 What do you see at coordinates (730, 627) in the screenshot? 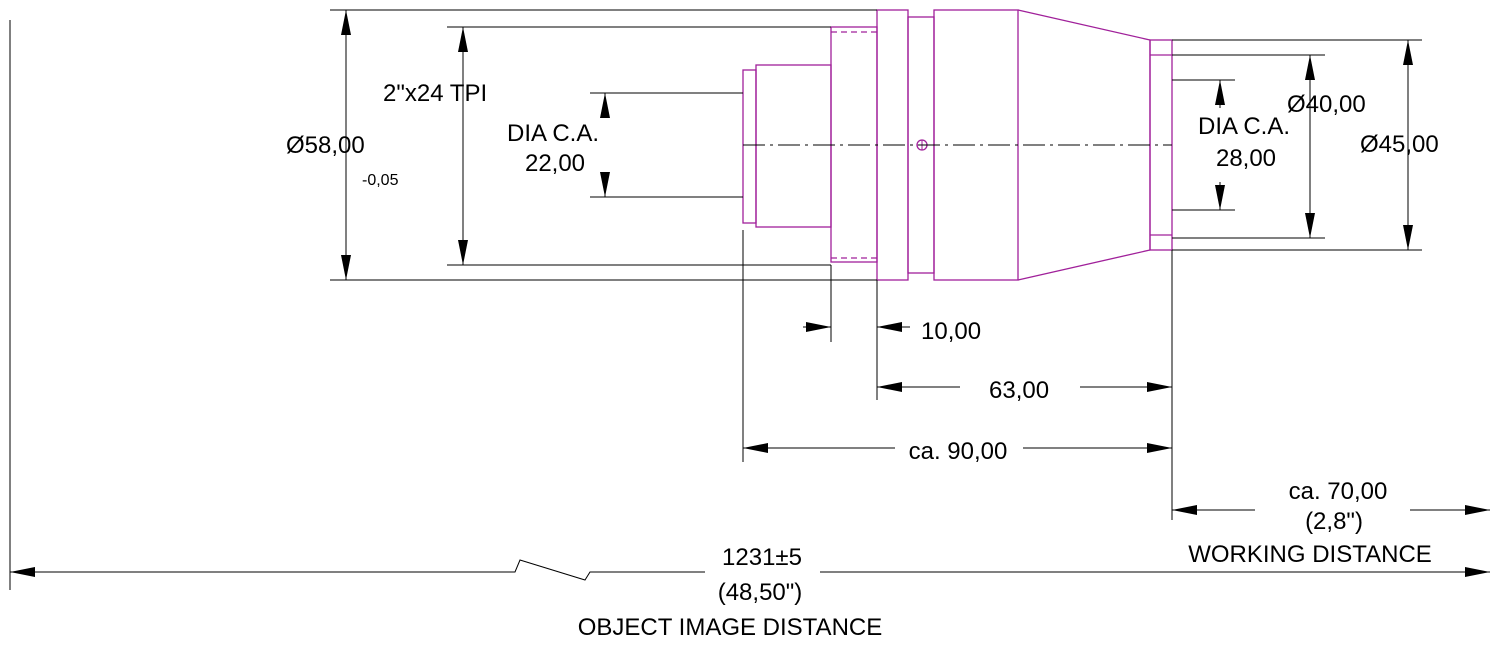
I see `object-image-distance-title: OBJECT IMAGE DISTANCE` at bounding box center [730, 627].